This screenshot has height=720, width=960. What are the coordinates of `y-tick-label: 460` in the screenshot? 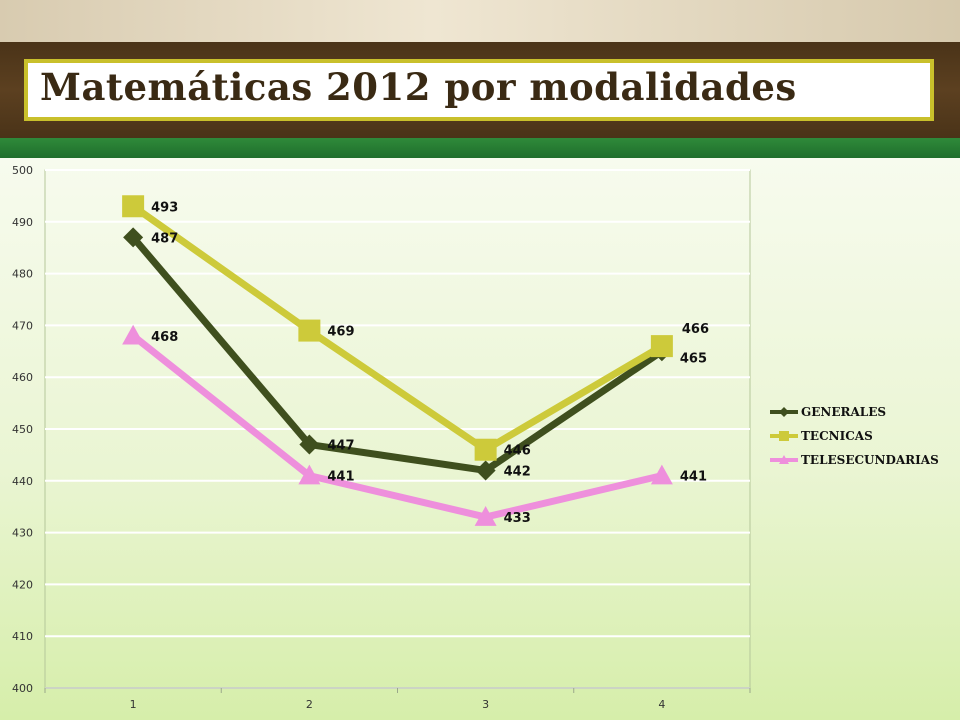 It's located at (22, 377).